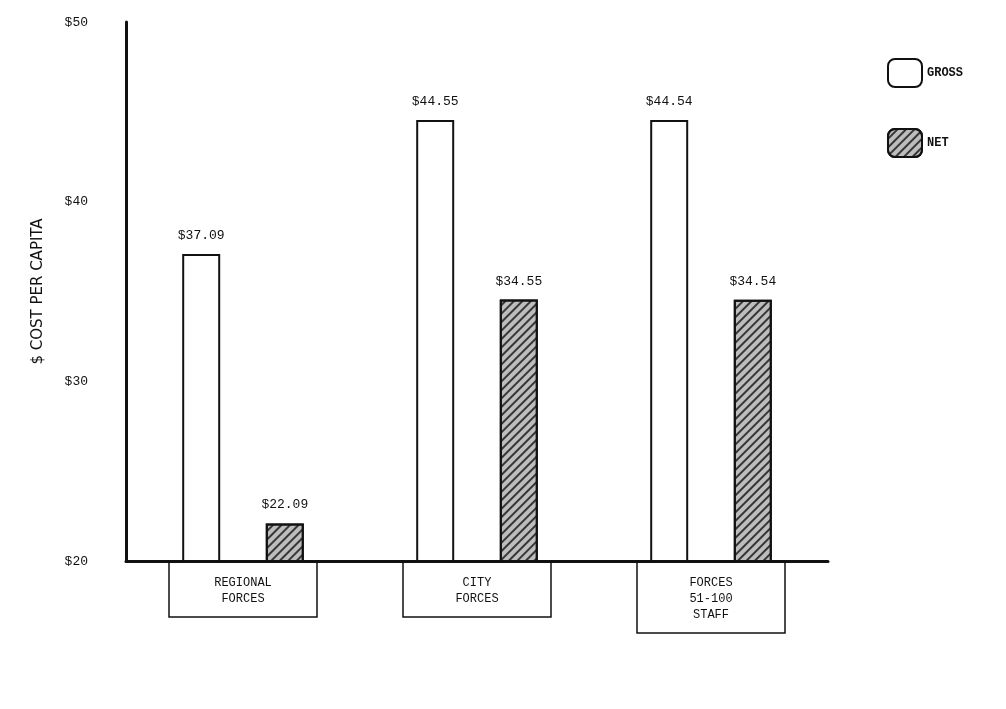 The image size is (1006, 709). What do you see at coordinates (945, 73) in the screenshot?
I see `legend-label: GROSS` at bounding box center [945, 73].